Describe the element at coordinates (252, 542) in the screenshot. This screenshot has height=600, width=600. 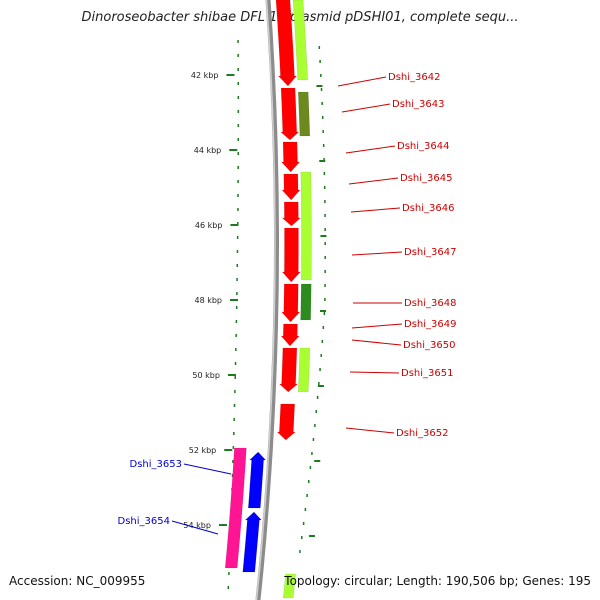
I see `reverse-gene` at that location.